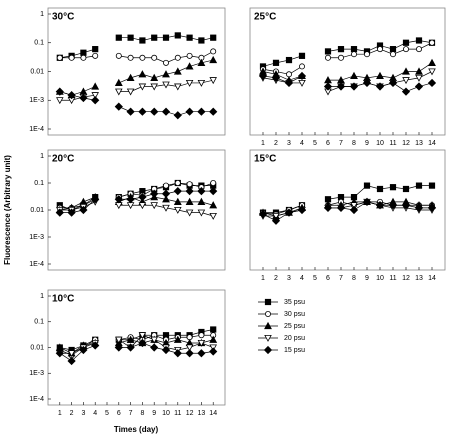 The height and width of the screenshot is (438, 450). I want to click on x-tick-label: 3, so click(289, 278).